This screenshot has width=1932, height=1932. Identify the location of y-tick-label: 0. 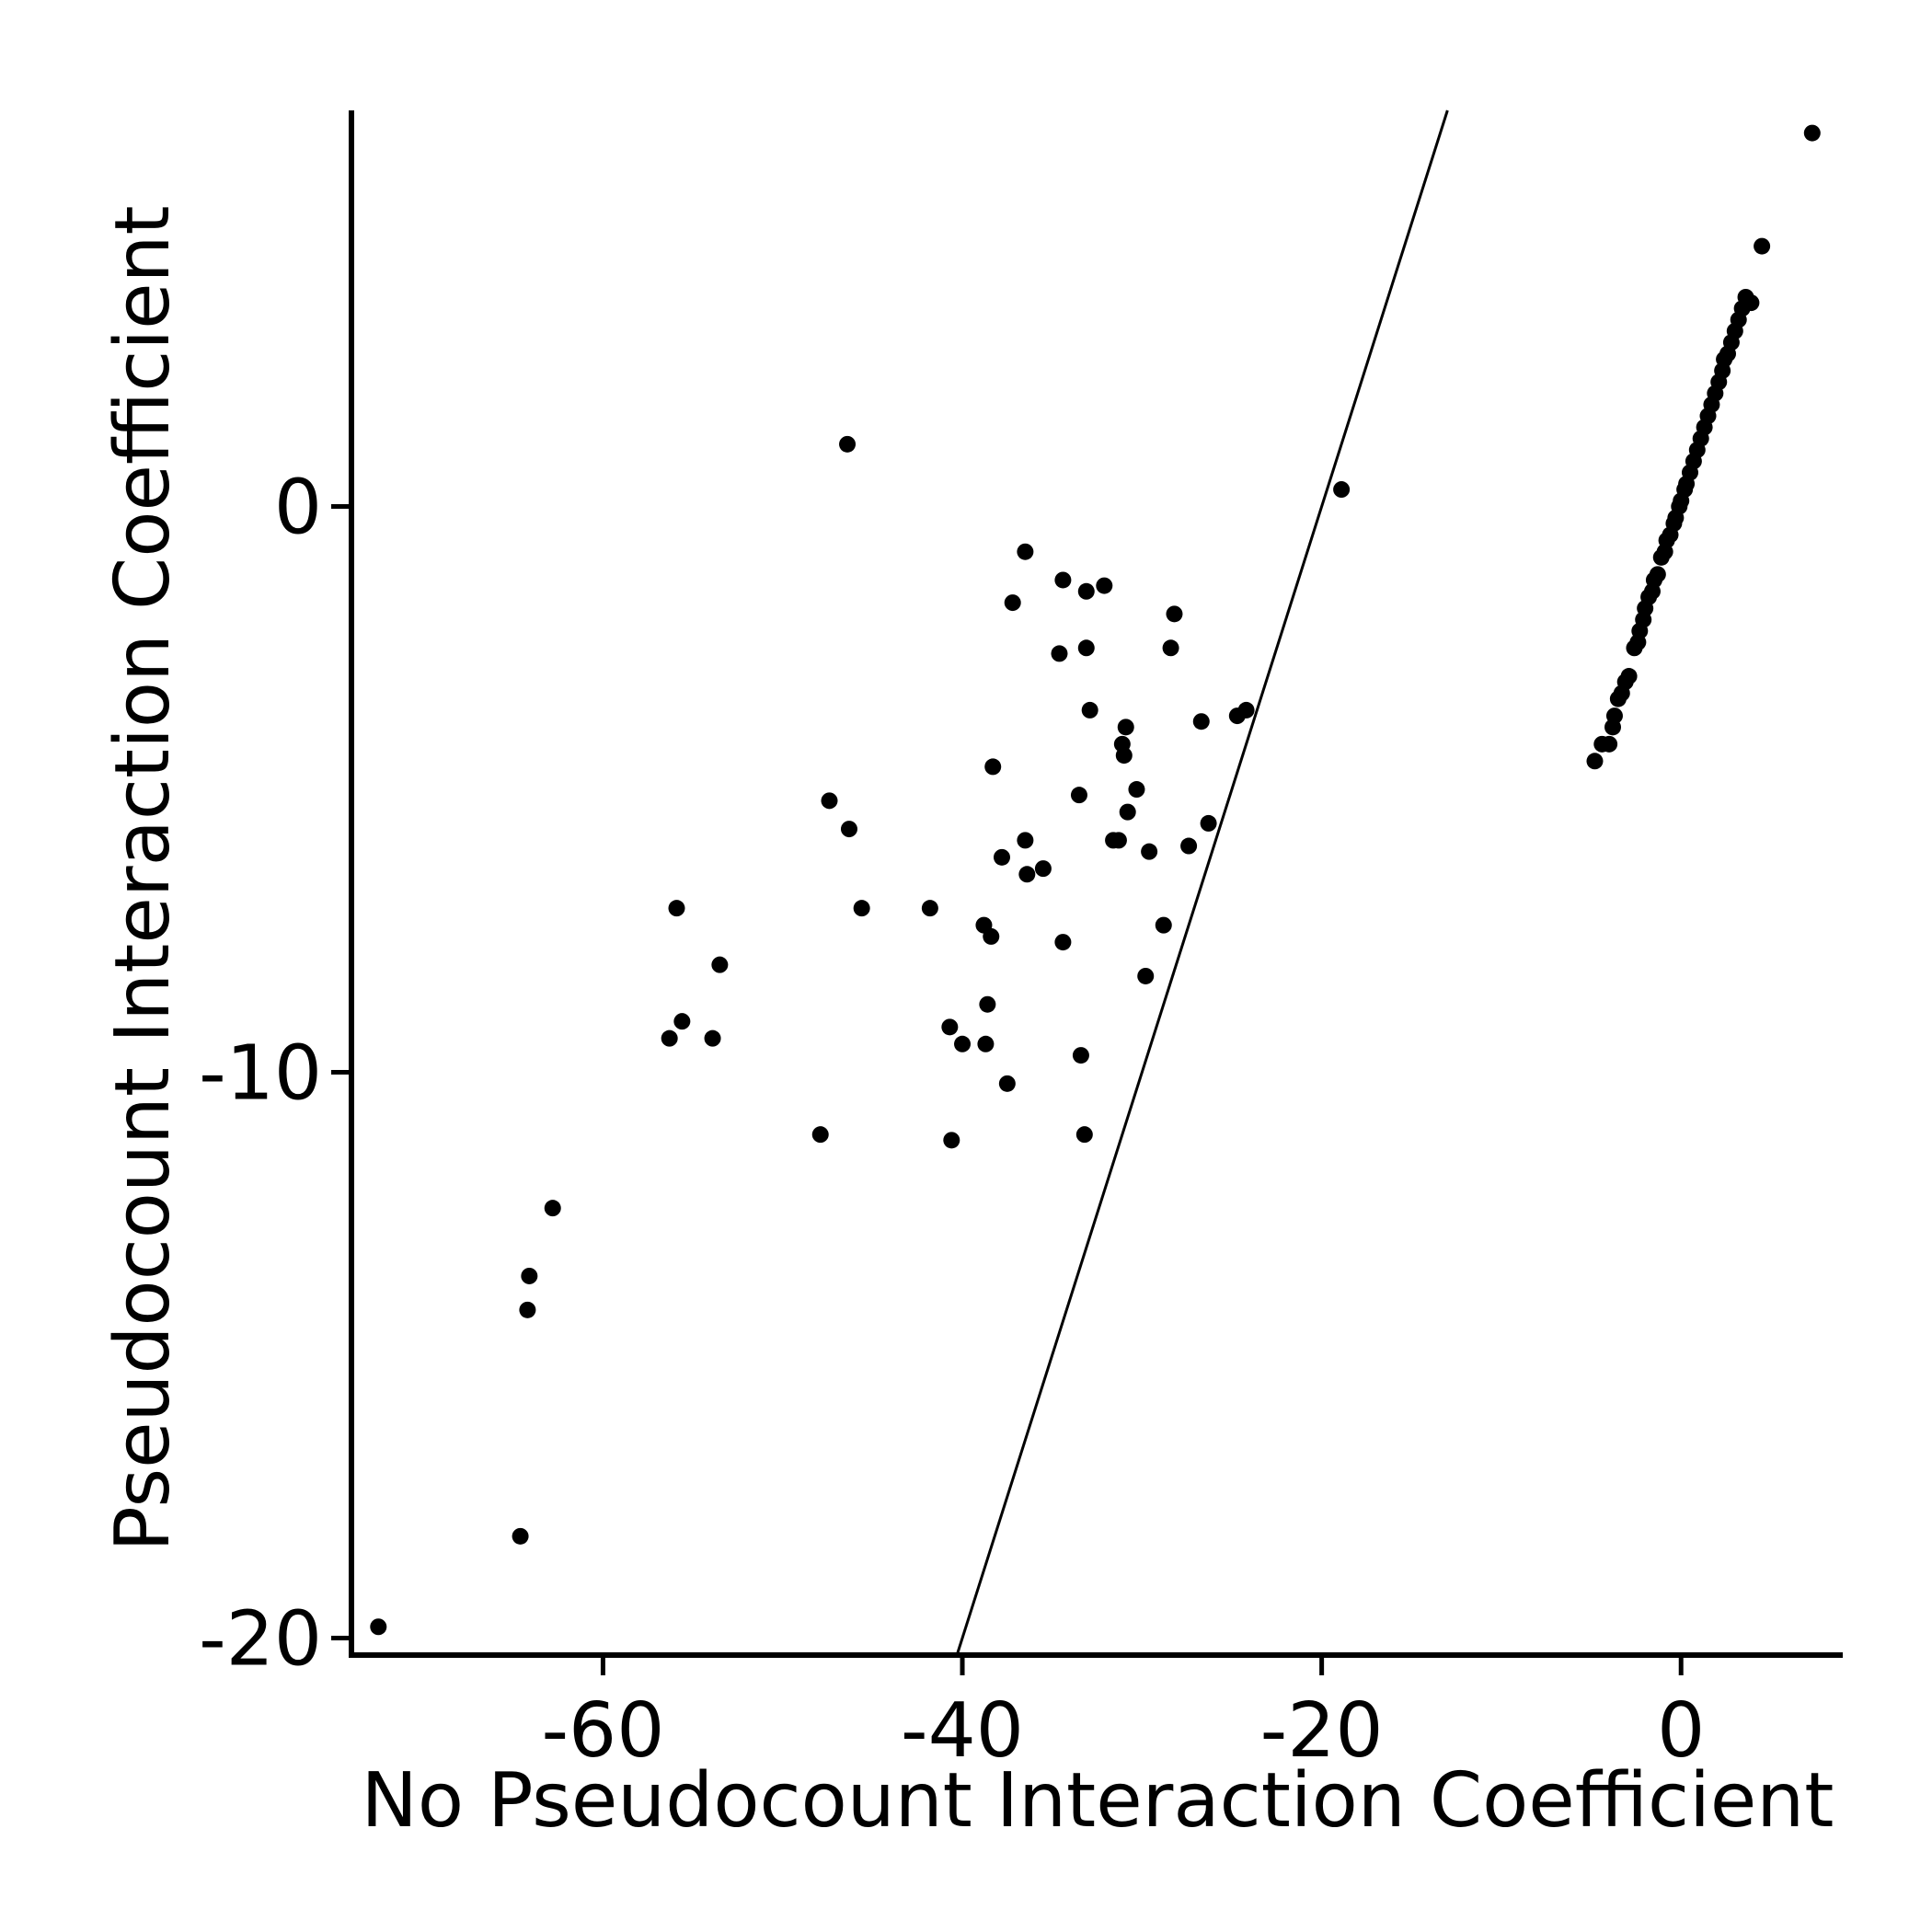
(298, 508).